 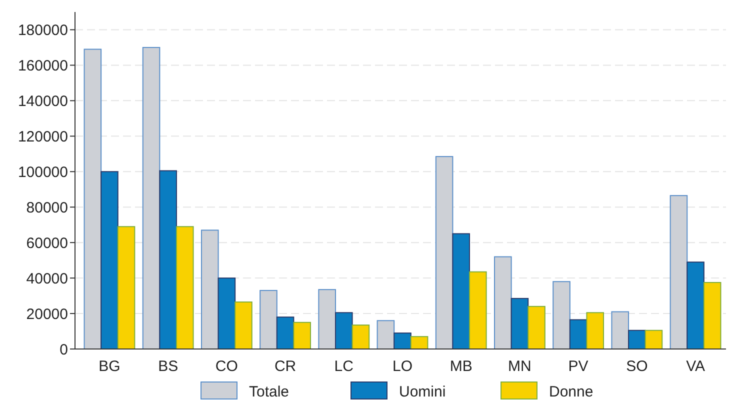 I want to click on y-tick-label: 160000, so click(x=43, y=65).